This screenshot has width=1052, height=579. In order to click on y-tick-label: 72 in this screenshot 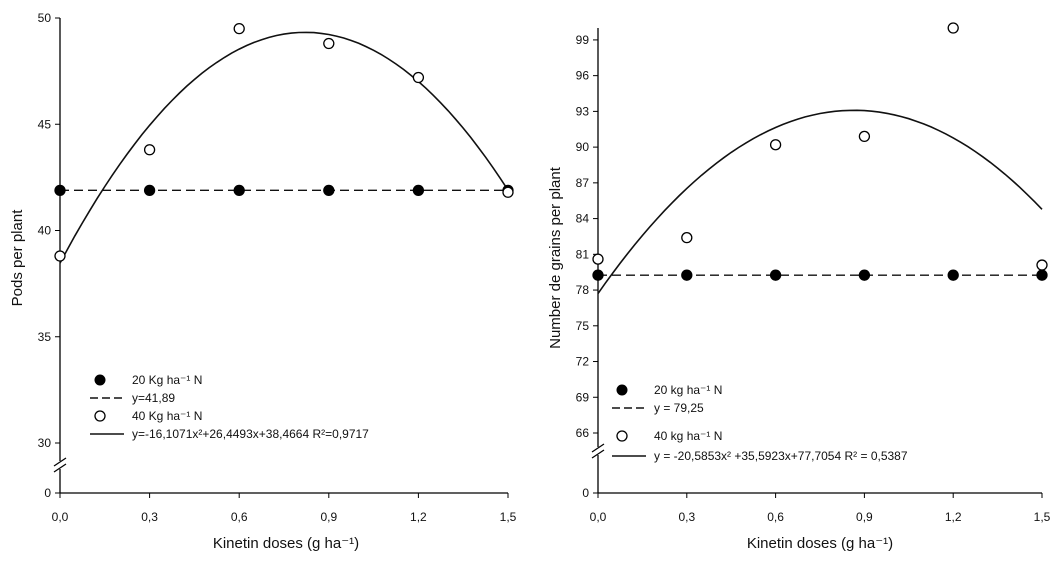, I will do `click(583, 362)`.